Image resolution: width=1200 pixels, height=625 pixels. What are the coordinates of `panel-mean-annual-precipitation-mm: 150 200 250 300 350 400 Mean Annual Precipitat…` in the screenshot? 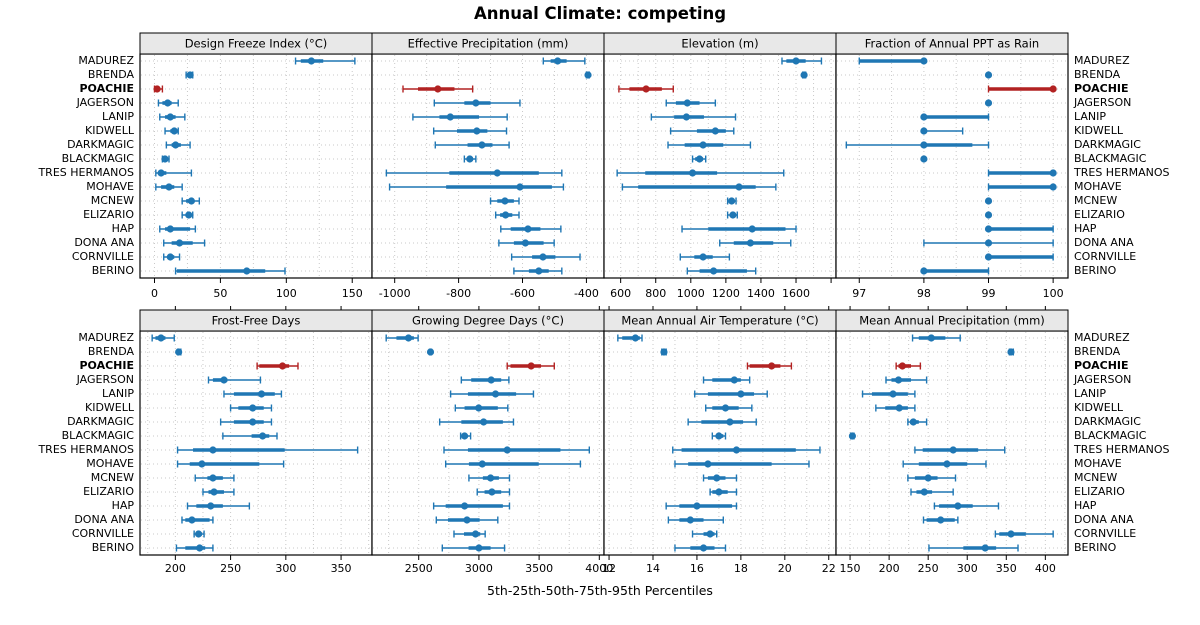 It's located at (952, 440).